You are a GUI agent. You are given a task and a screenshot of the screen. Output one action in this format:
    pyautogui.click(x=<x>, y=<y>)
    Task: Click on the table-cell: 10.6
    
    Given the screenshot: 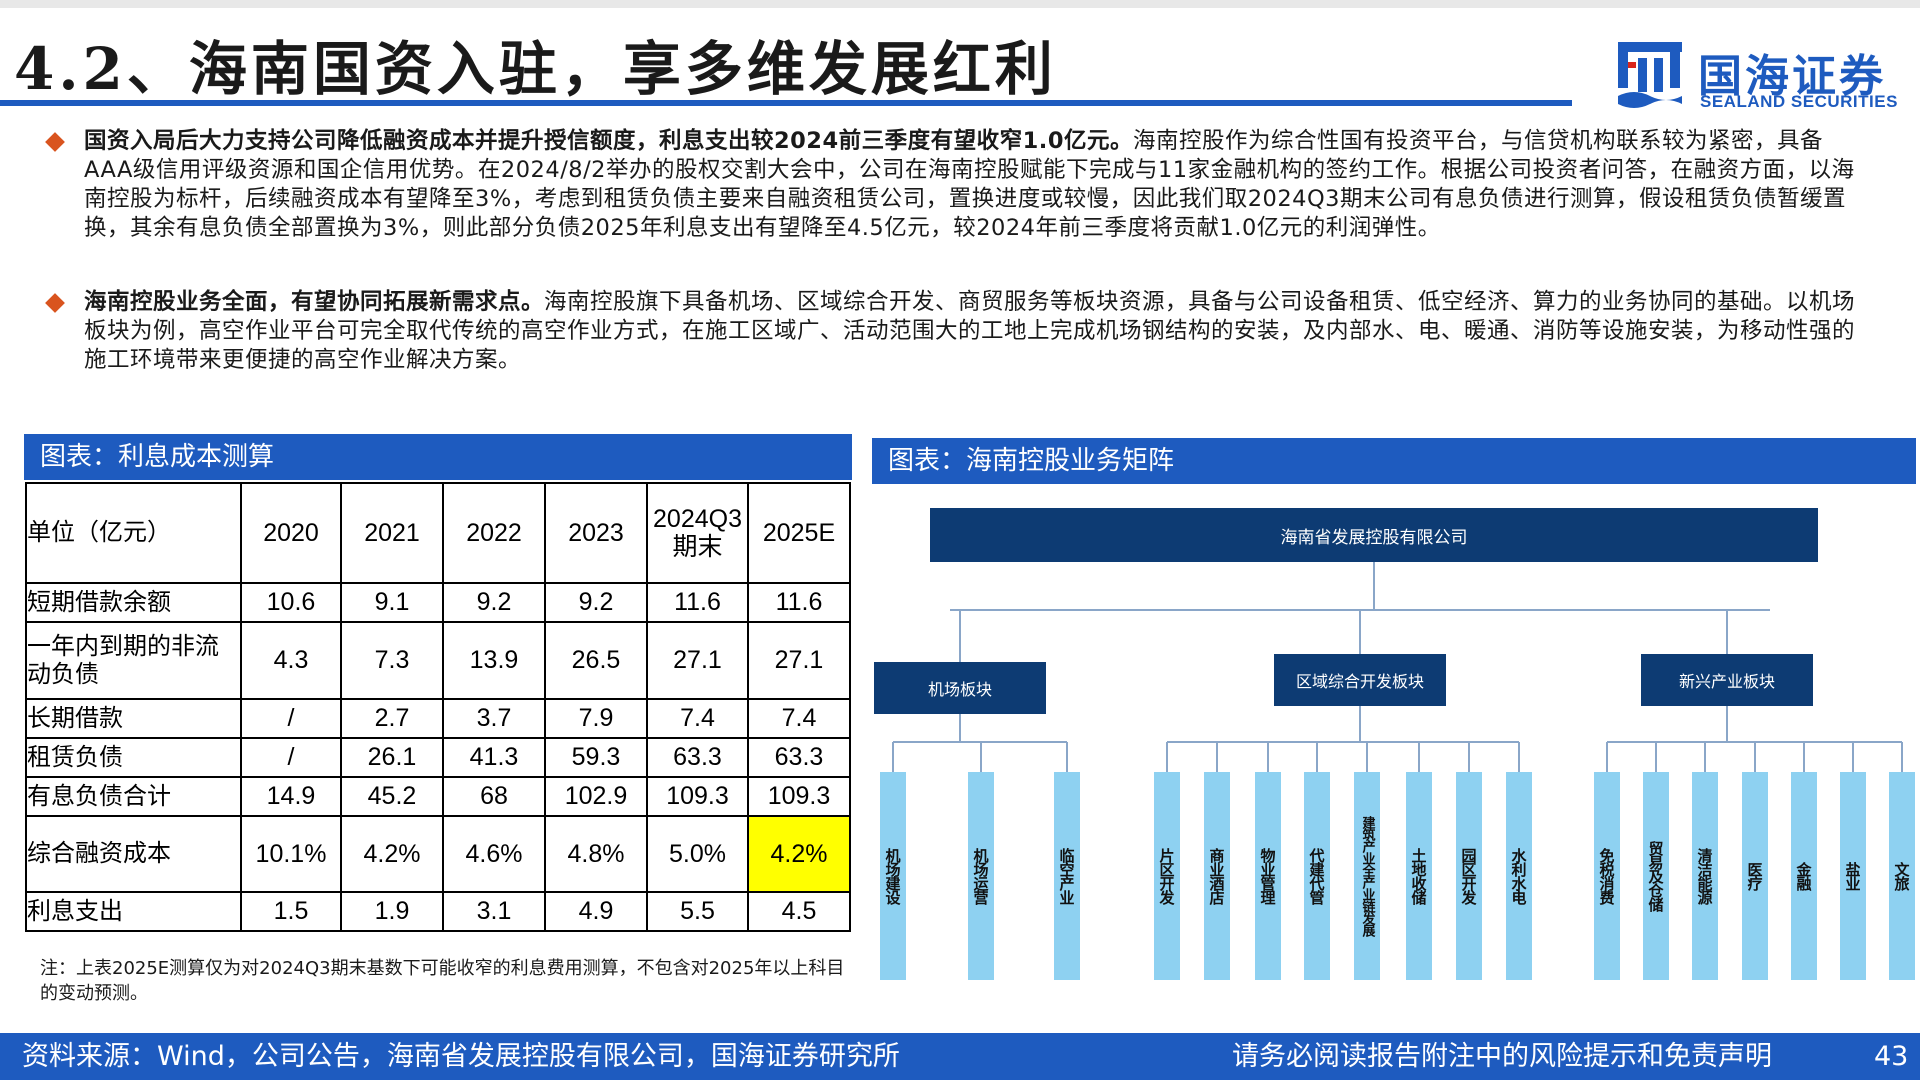 What is the action you would take?
    pyautogui.click(x=291, y=602)
    